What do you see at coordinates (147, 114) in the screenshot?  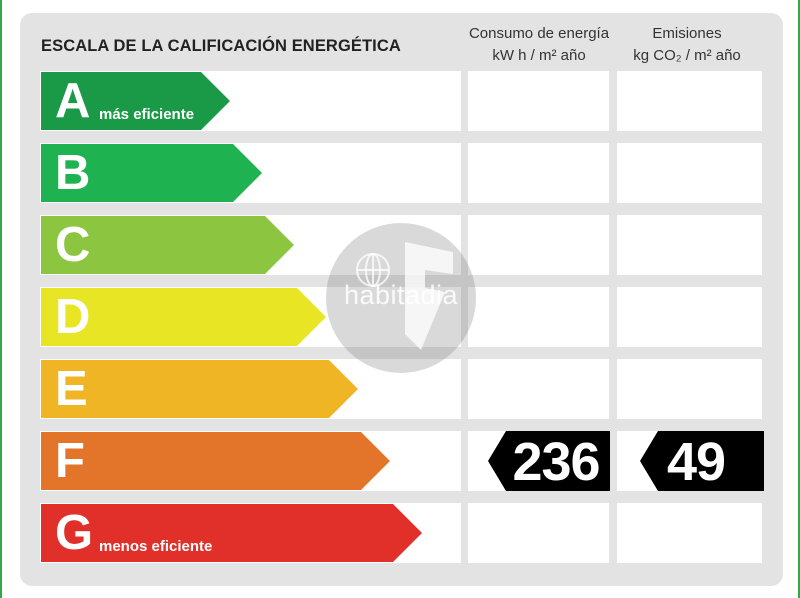 I see `rating-sublabel-a: más eficiente` at bounding box center [147, 114].